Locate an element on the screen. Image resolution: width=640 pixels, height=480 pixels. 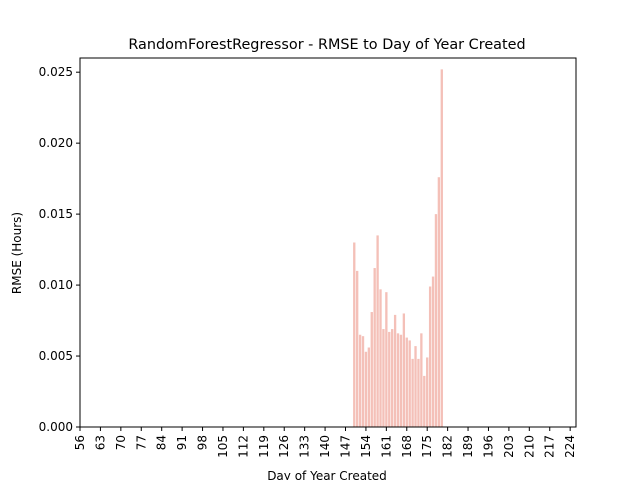
x-tick-label: 189 is located at coordinates (468, 446).